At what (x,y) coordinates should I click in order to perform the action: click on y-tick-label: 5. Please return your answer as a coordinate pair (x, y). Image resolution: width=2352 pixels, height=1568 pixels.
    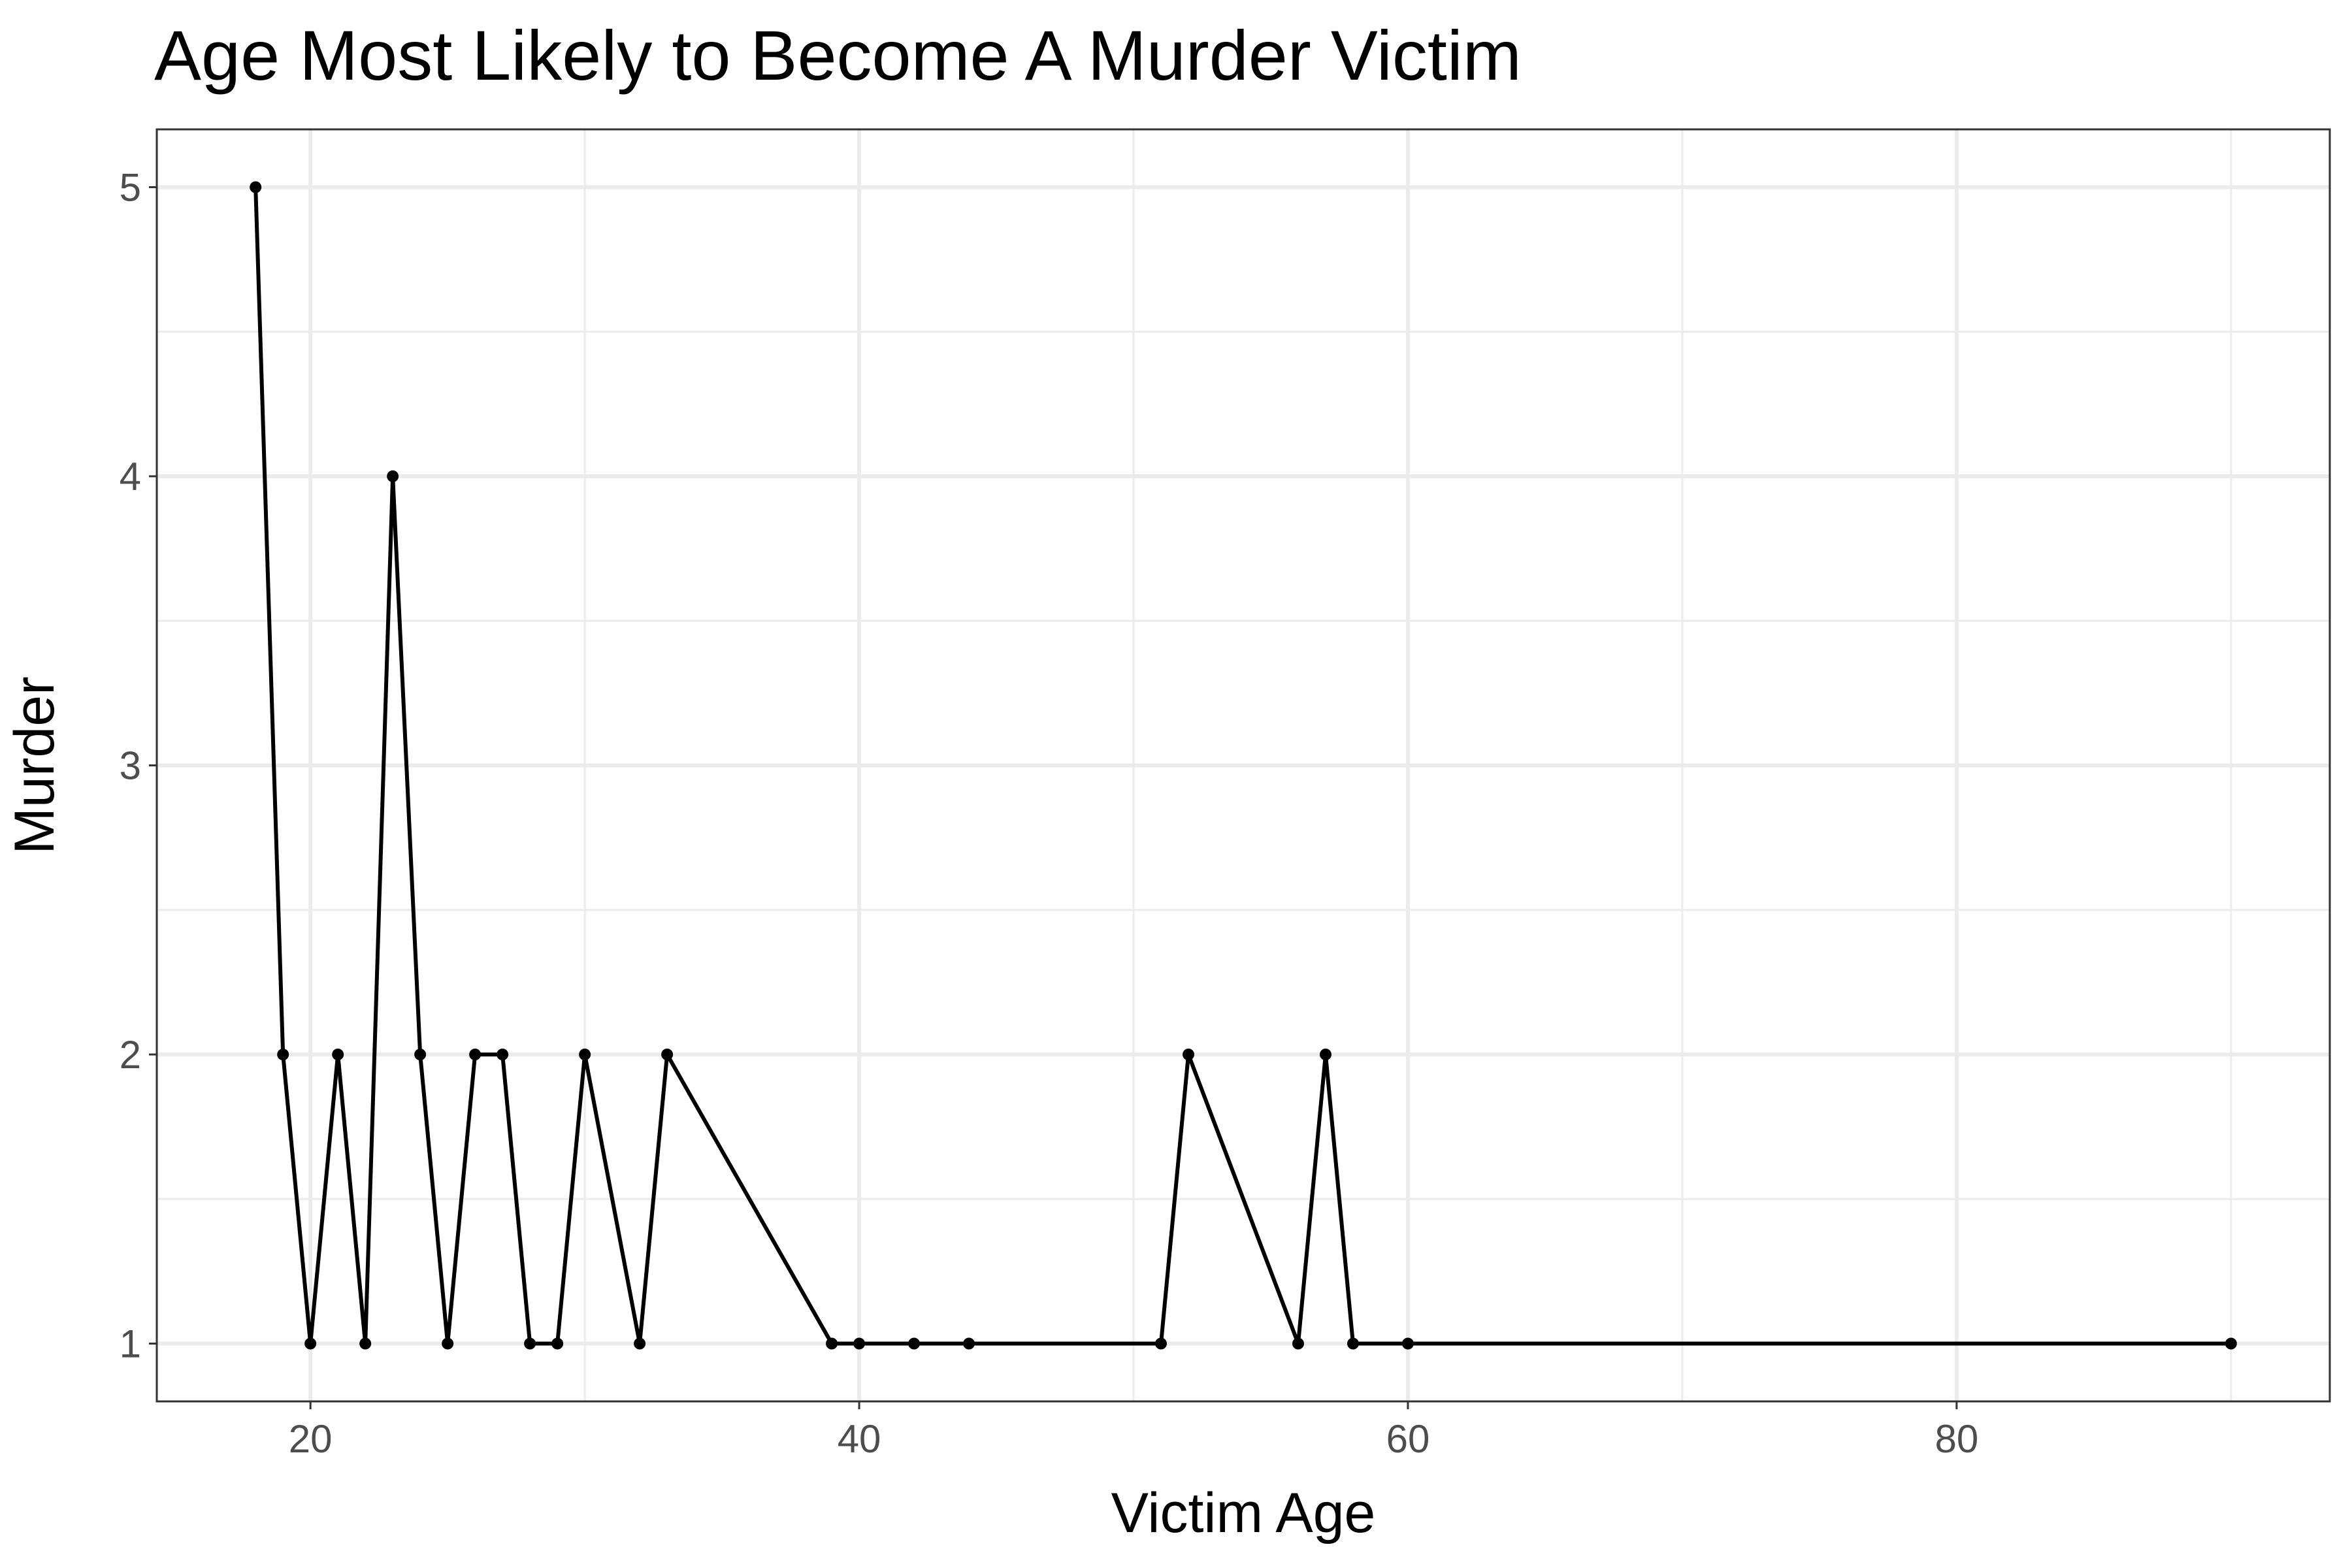
    Looking at the image, I should click on (130, 188).